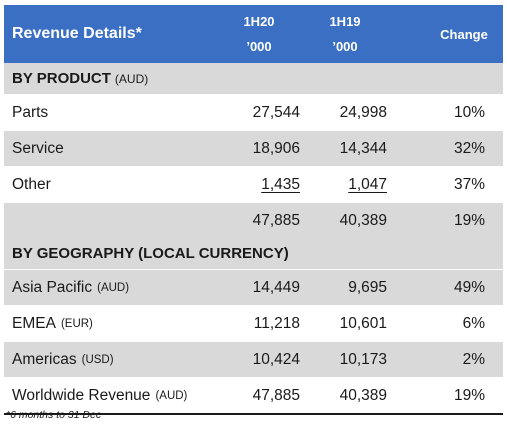  I want to click on column-header-change: Change, so click(464, 34).